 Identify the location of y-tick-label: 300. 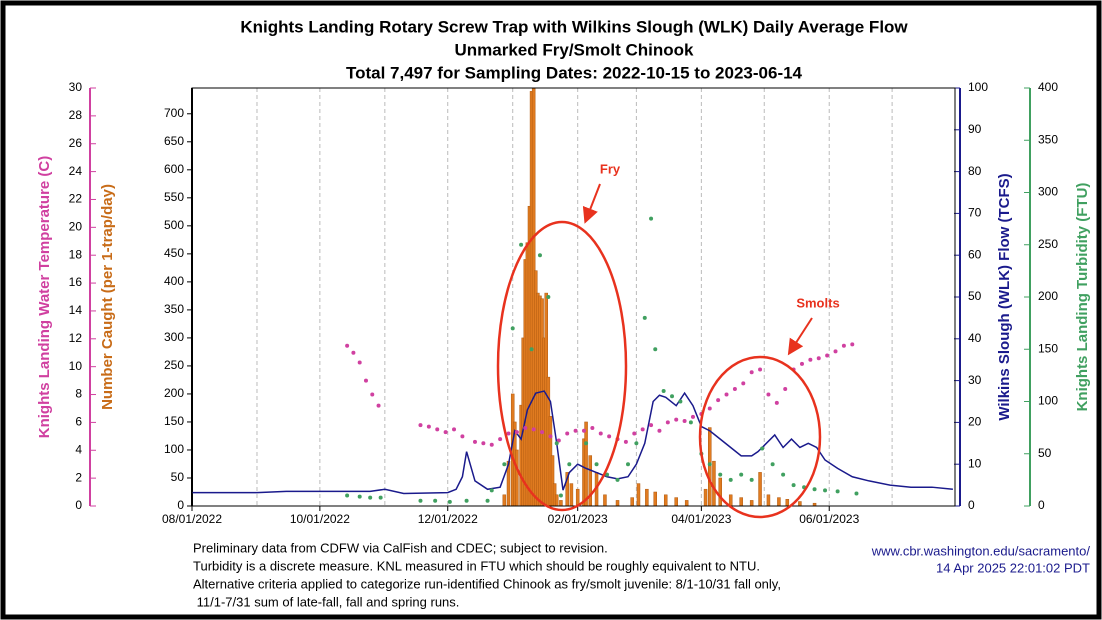
(174, 337).